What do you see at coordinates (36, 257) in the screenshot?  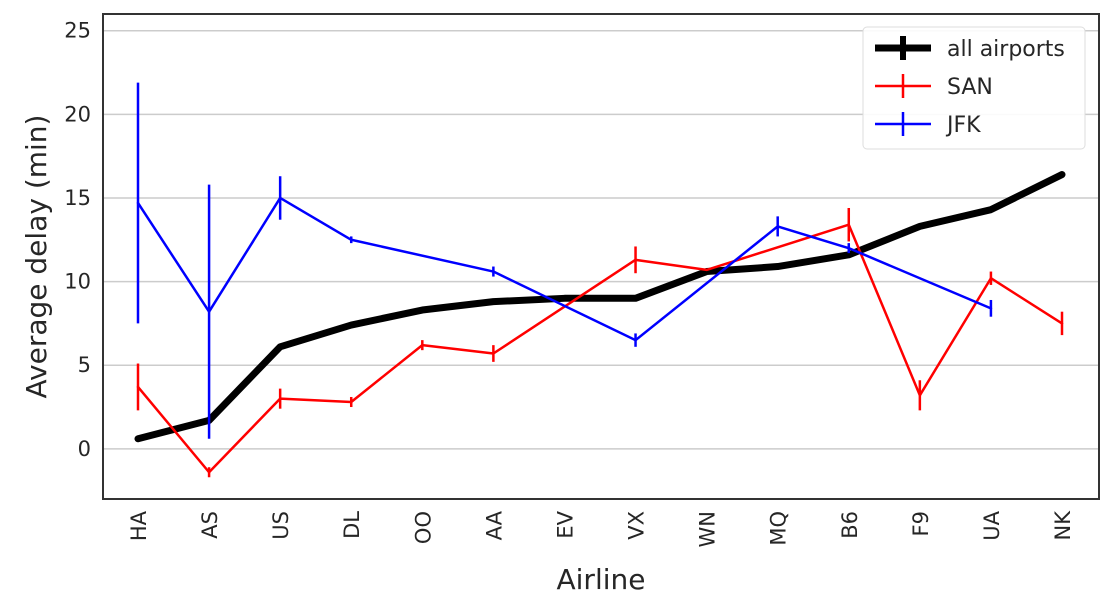 I see `y-axis-label: Average delay (min)` at bounding box center [36, 257].